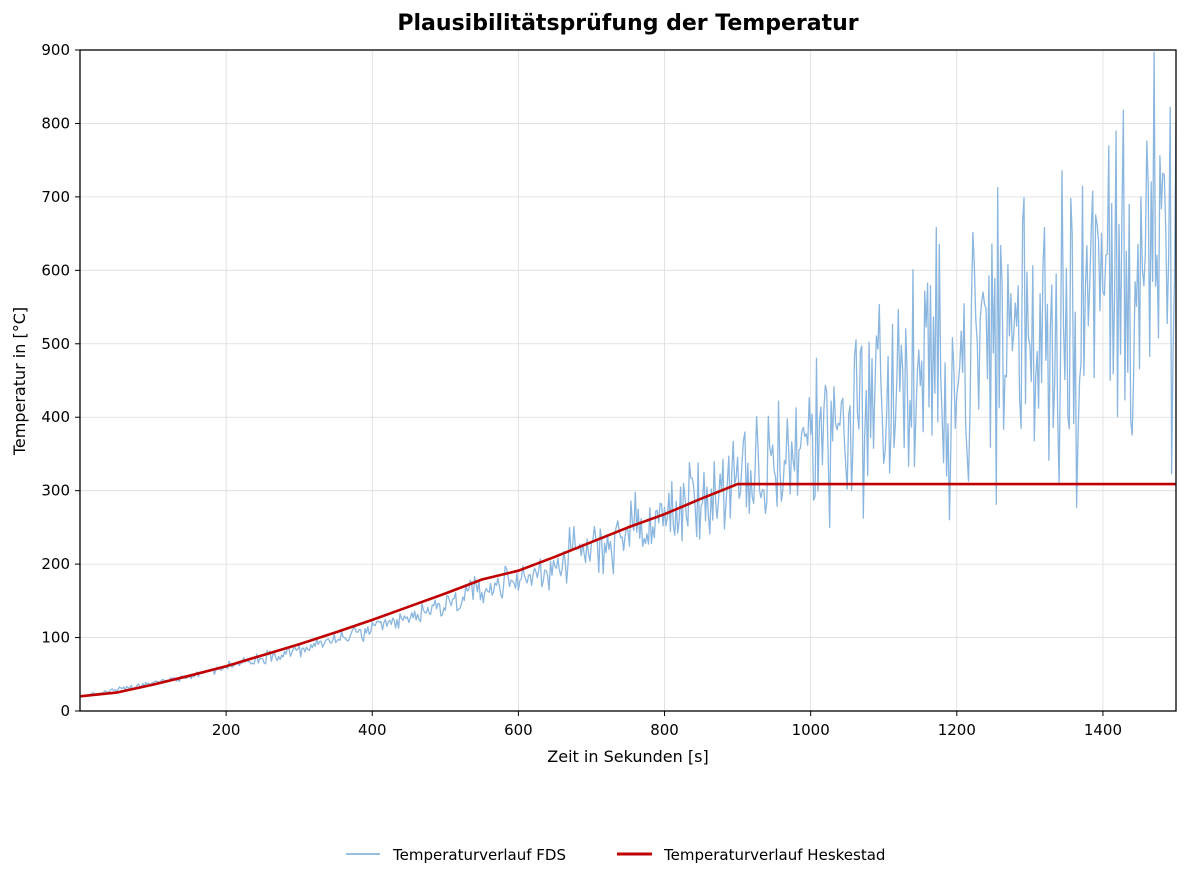  What do you see at coordinates (19, 381) in the screenshot?
I see `y-axis-label: Temperatur in [°C]` at bounding box center [19, 381].